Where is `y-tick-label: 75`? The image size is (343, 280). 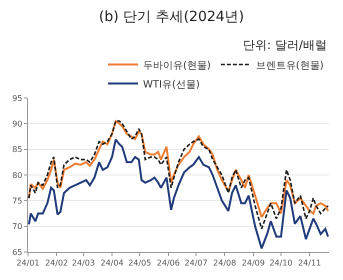
y-tick-label: 75 is located at coordinates (17, 201).